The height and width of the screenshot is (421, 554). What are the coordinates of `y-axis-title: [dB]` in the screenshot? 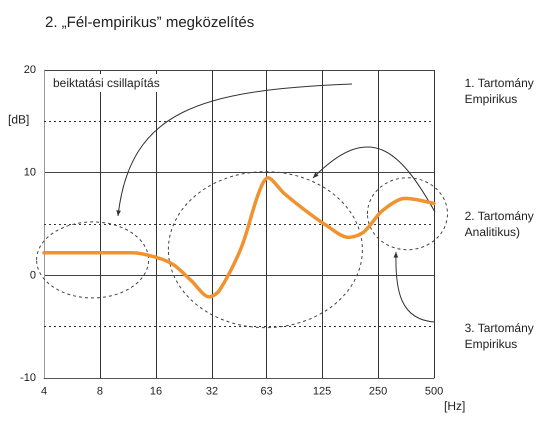 It's located at (19, 119).